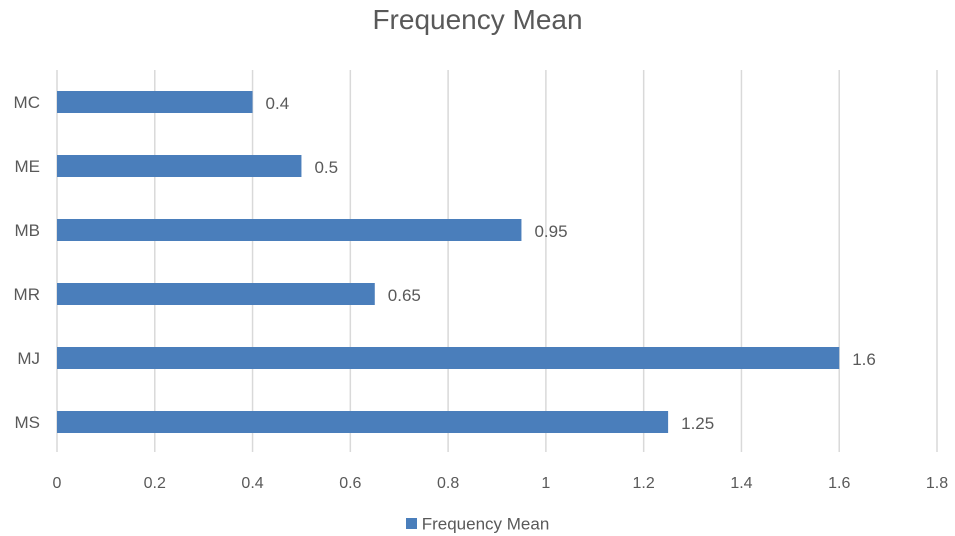 The height and width of the screenshot is (536, 955). I want to click on data-label: 1.6, so click(864, 359).